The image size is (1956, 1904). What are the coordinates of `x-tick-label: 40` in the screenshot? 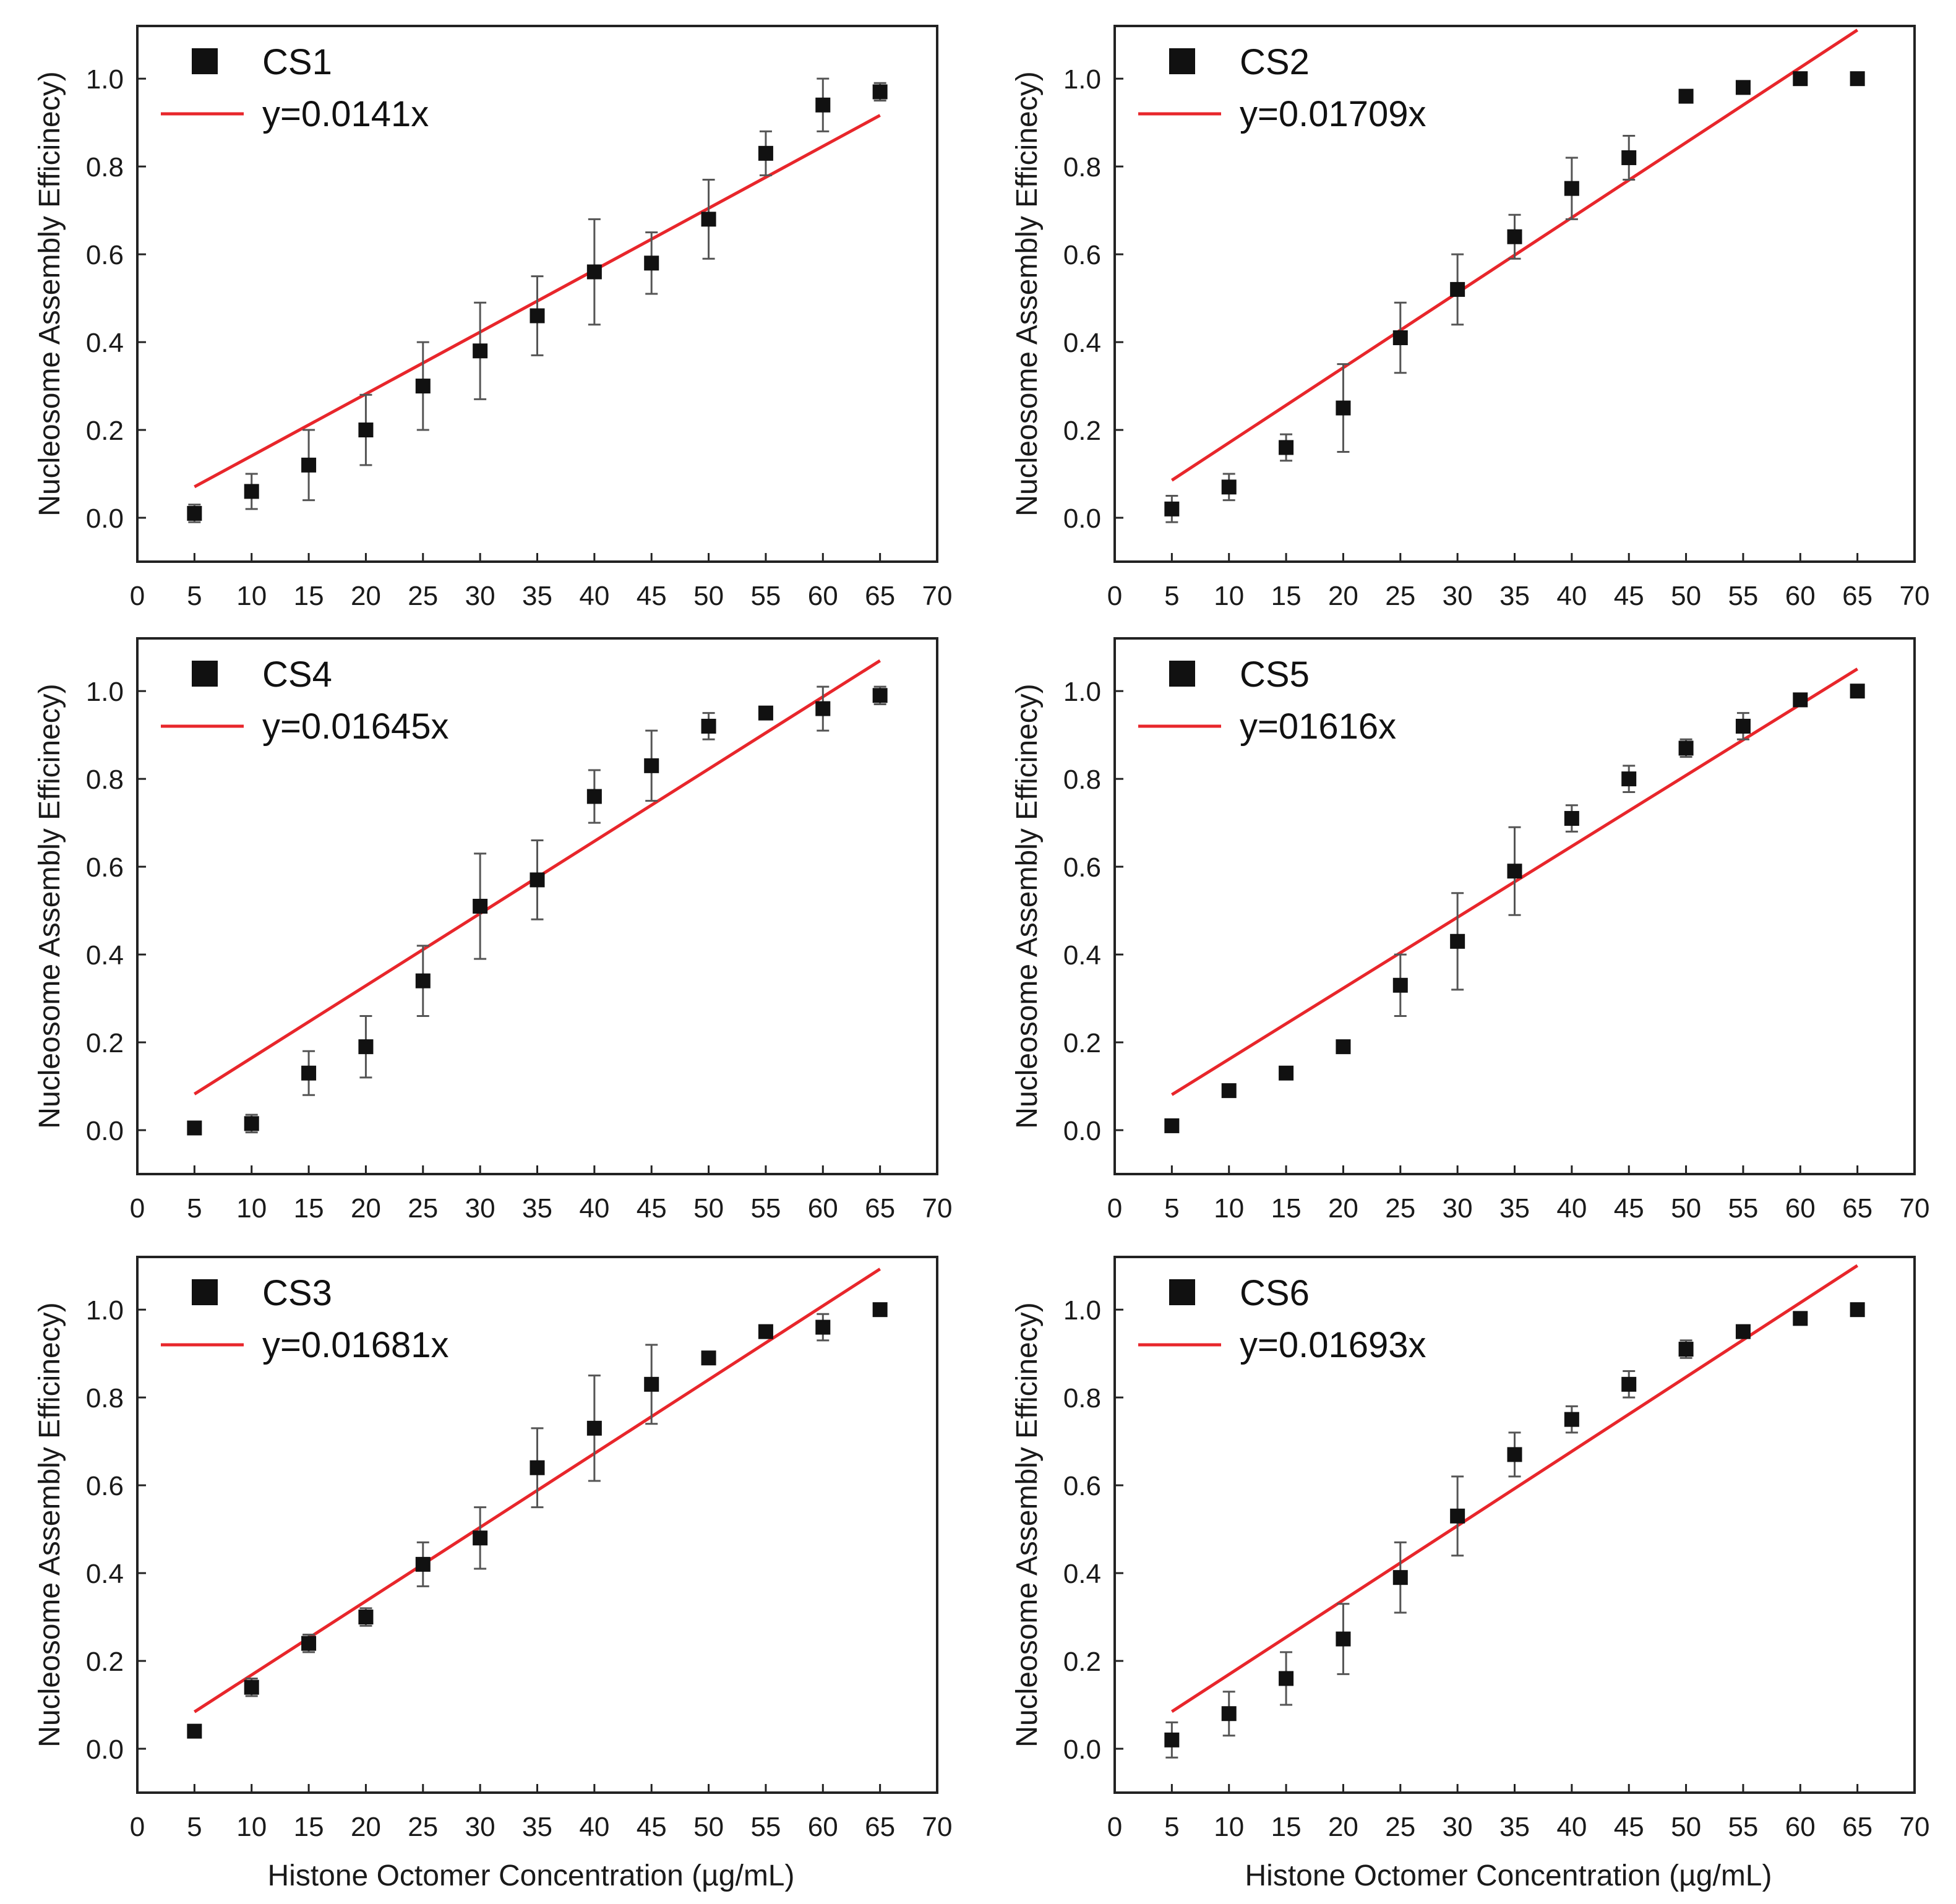 It's located at (594, 1208).